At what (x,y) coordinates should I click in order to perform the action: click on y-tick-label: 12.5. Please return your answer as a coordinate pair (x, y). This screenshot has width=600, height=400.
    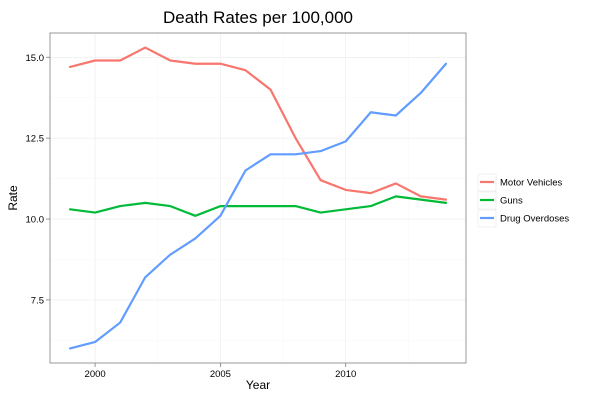
    Looking at the image, I should click on (35, 139).